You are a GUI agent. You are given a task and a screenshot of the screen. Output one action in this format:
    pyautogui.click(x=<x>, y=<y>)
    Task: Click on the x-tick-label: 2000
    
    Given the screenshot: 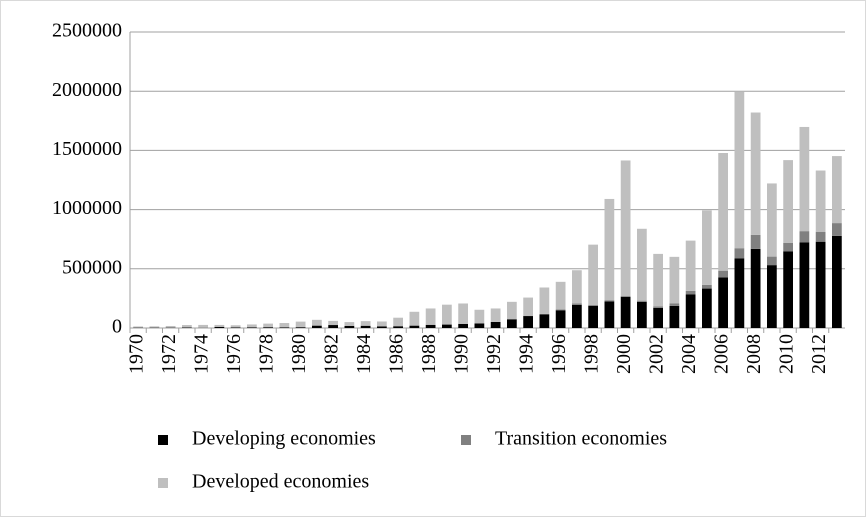 What is the action you would take?
    pyautogui.click(x=624, y=354)
    